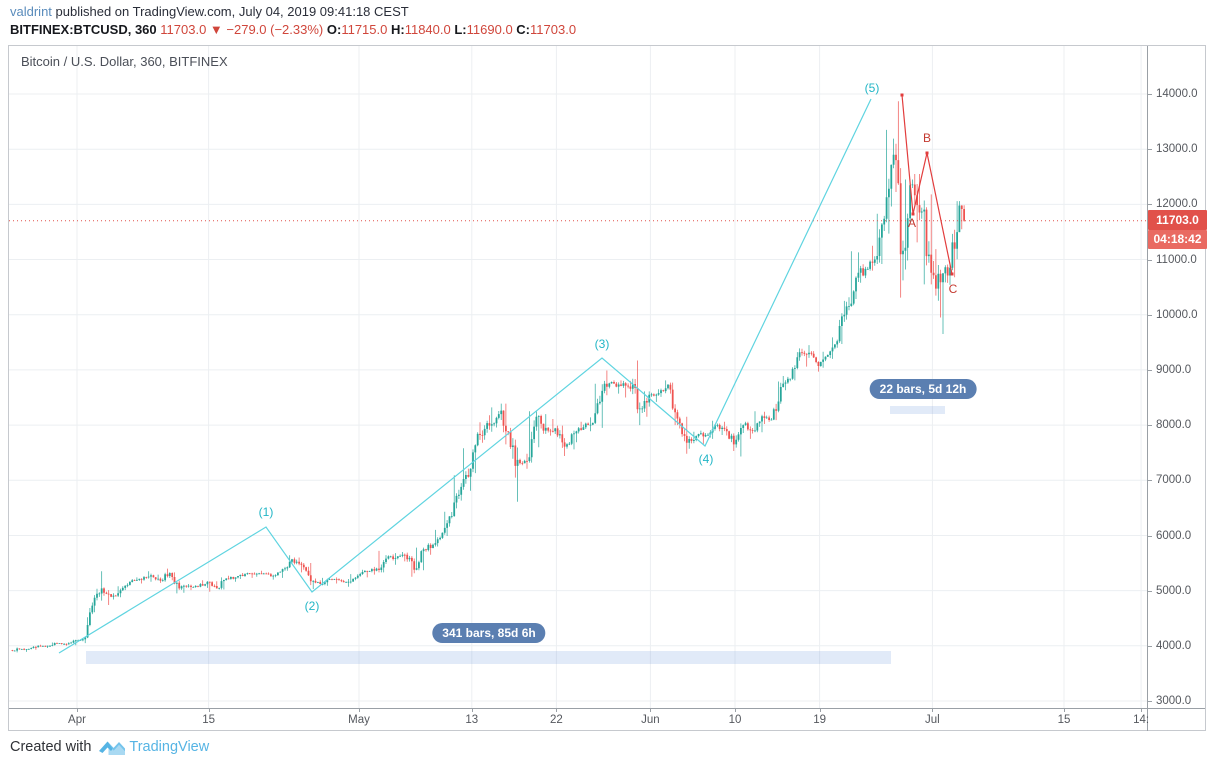  Describe the element at coordinates (364, 29) in the screenshot. I see `open-value: 11715.0` at that location.